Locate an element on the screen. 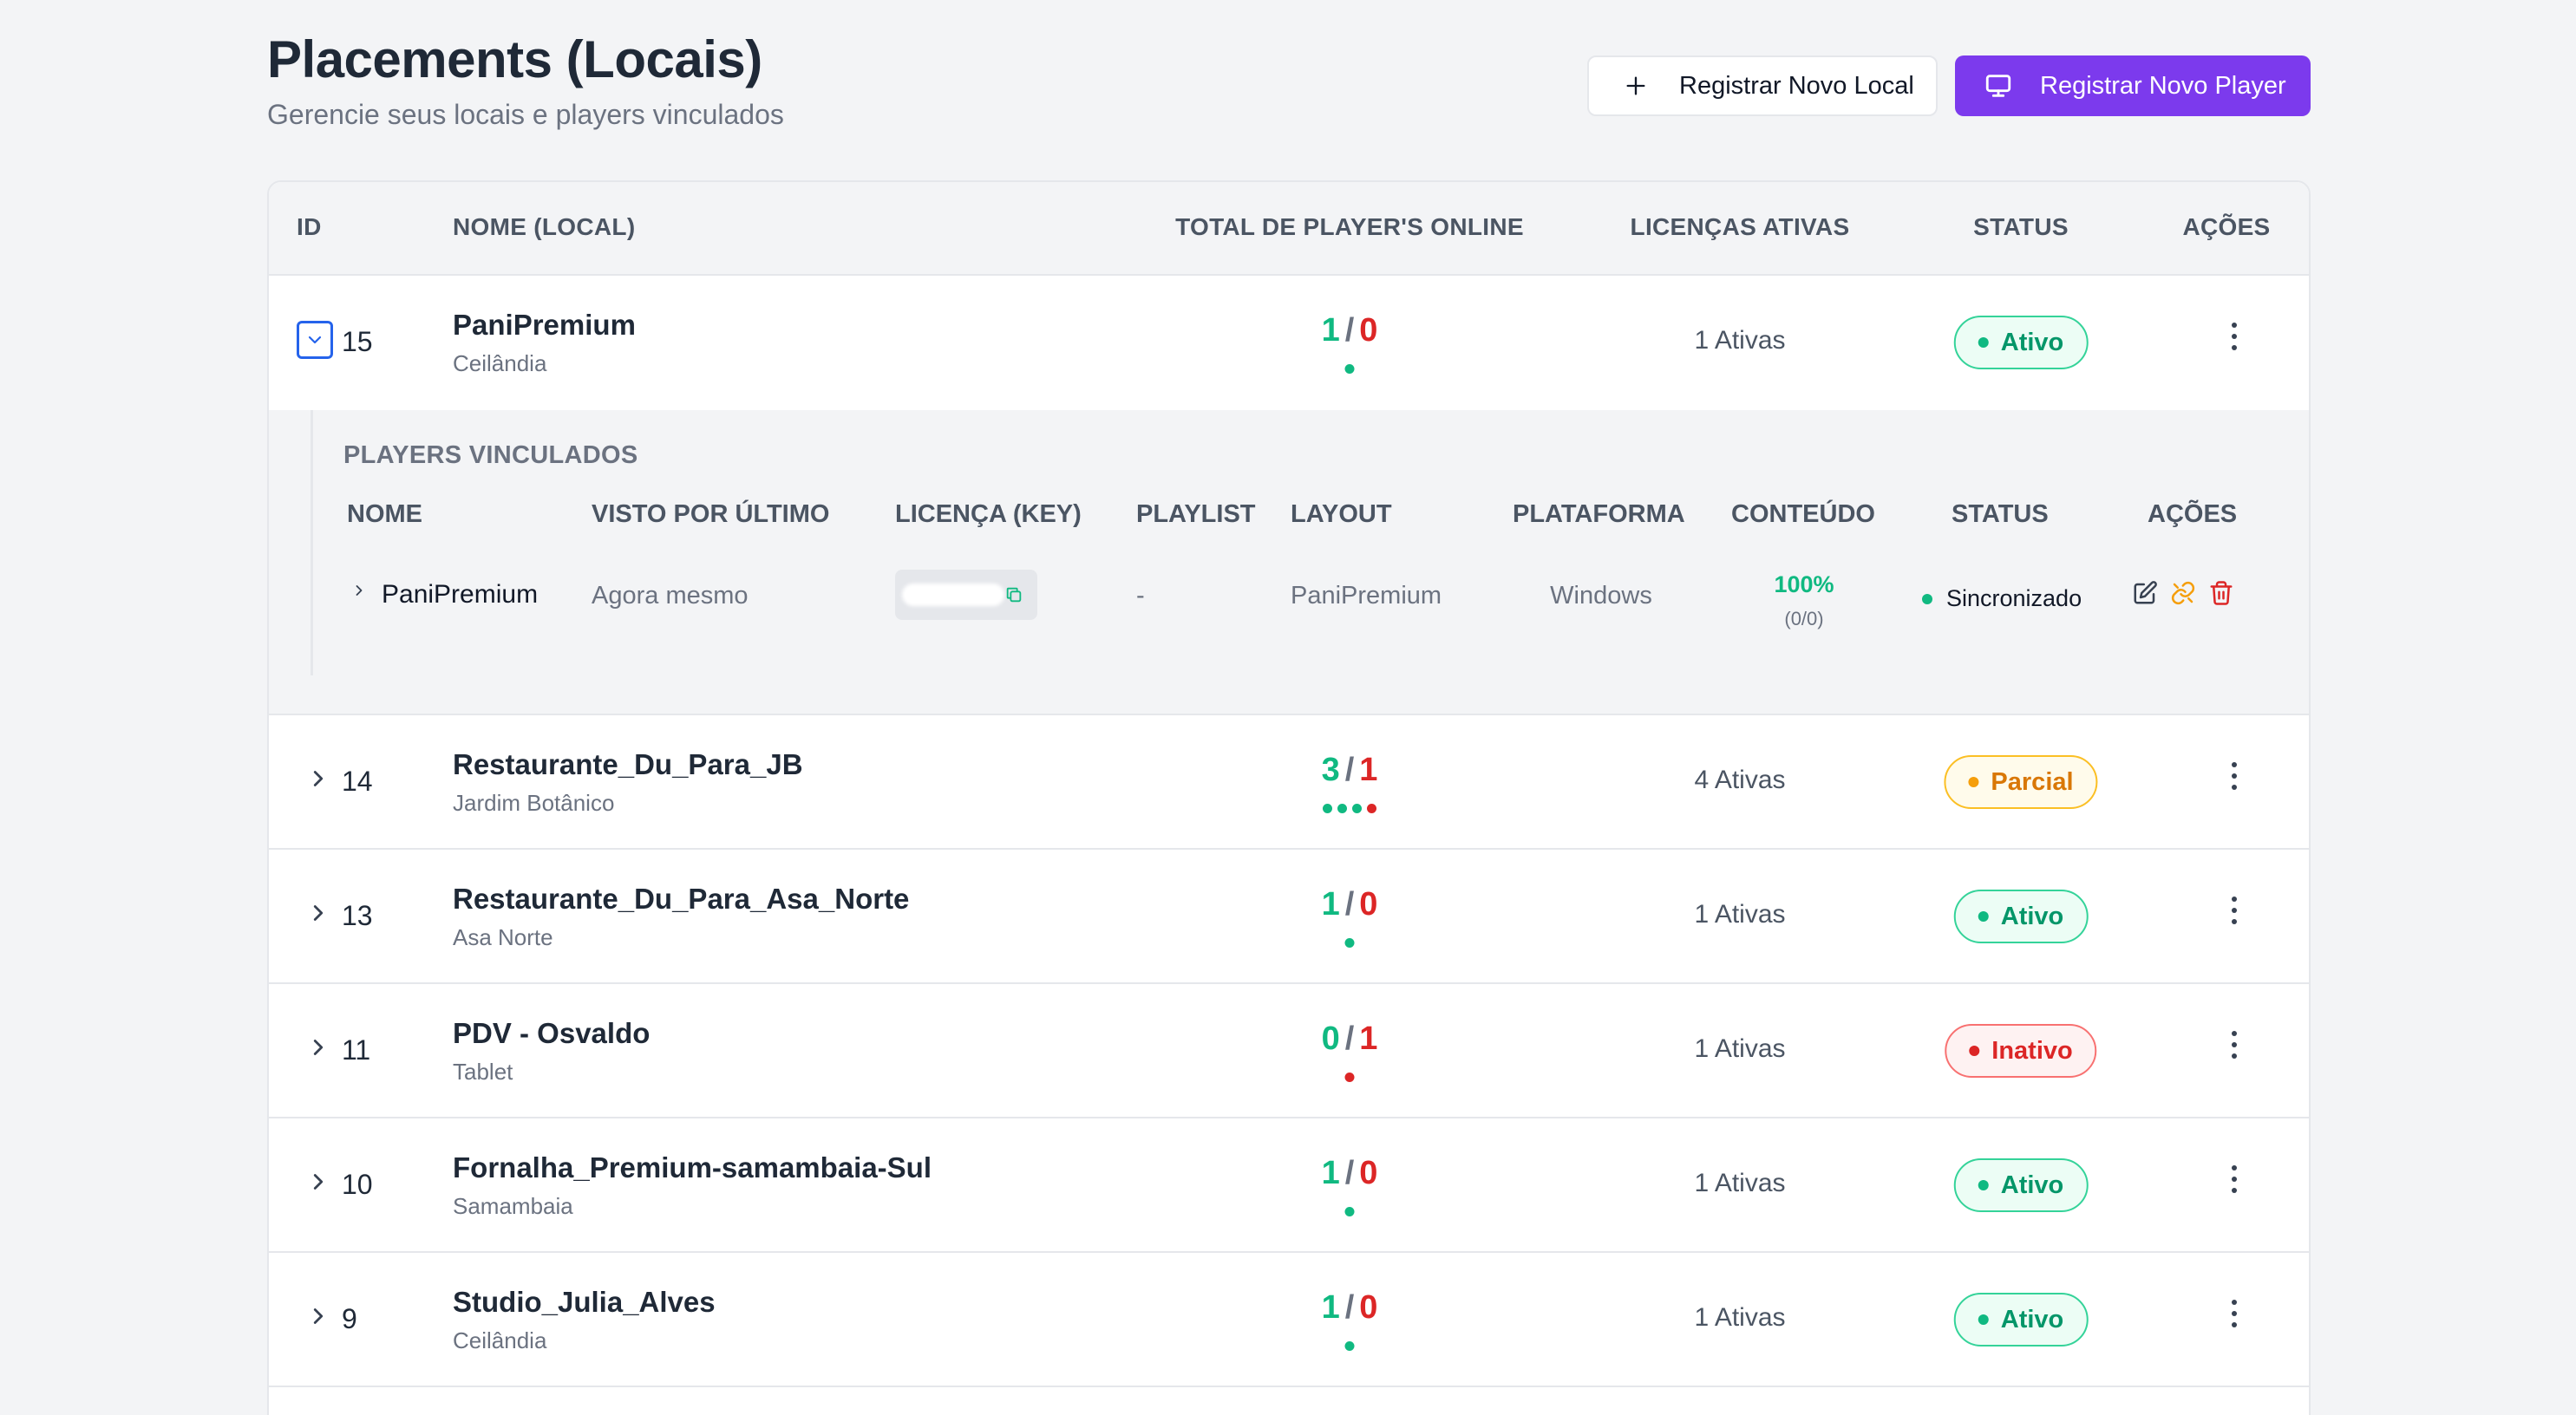 The image size is (2576, 1415). status-badge: Parcial is located at coordinates (2021, 782).